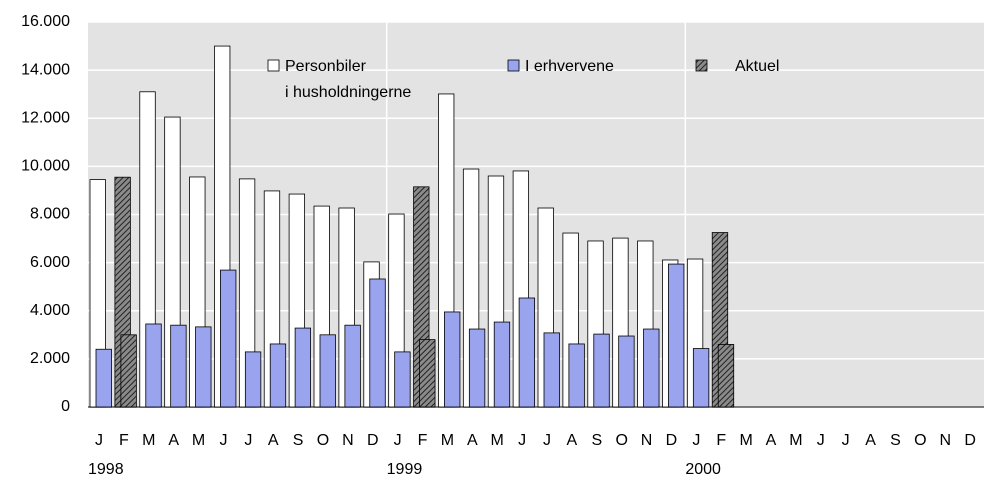  I want to click on legend-label: I erhvervene, so click(569, 66).